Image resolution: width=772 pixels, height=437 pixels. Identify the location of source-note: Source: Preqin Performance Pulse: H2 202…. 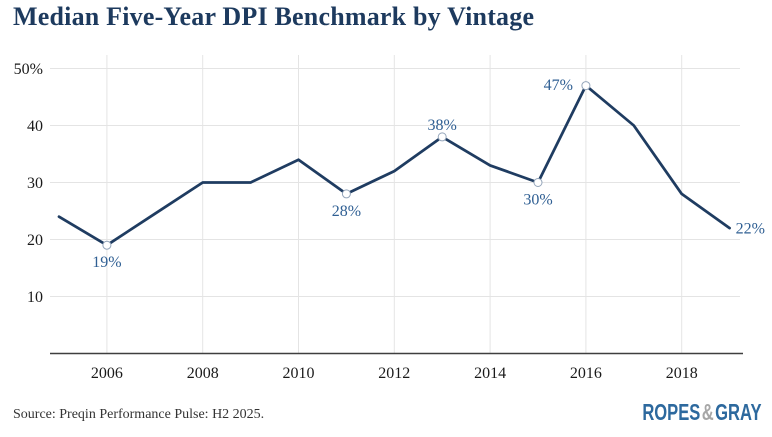
(139, 414).